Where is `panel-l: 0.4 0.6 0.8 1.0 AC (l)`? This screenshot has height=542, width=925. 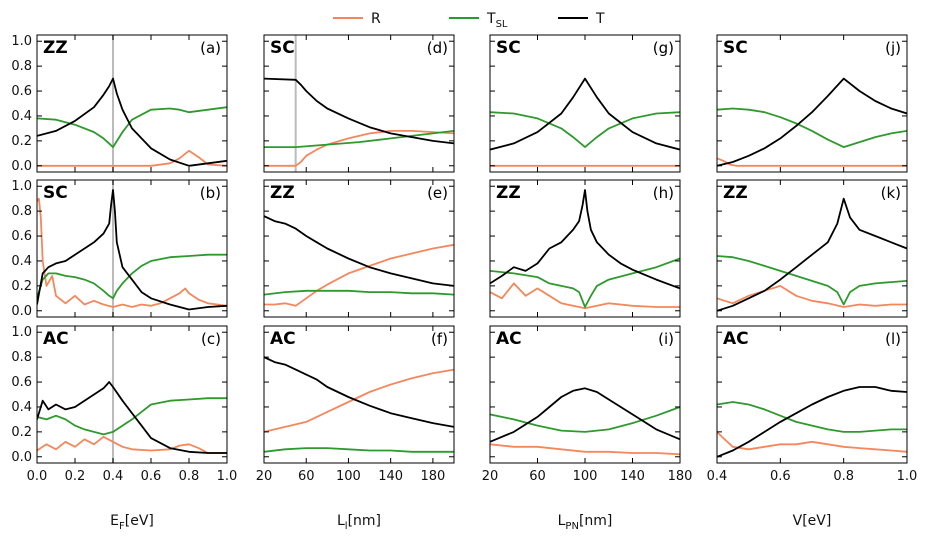
panel-l: 0.4 0.6 0.8 1.0 AC (l) is located at coordinates (812, 404).